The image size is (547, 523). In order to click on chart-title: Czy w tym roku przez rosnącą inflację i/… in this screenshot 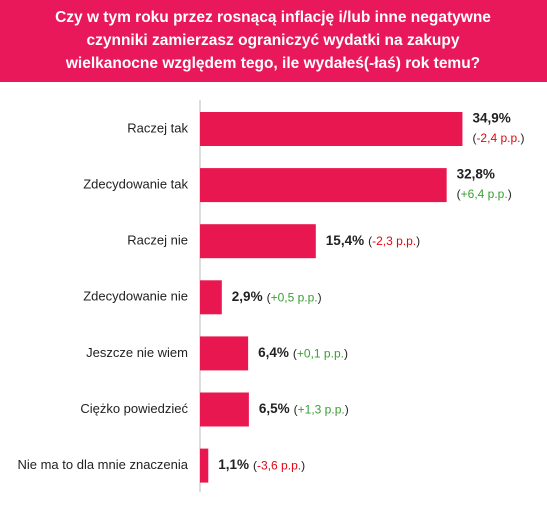, I will do `click(273, 17)`.